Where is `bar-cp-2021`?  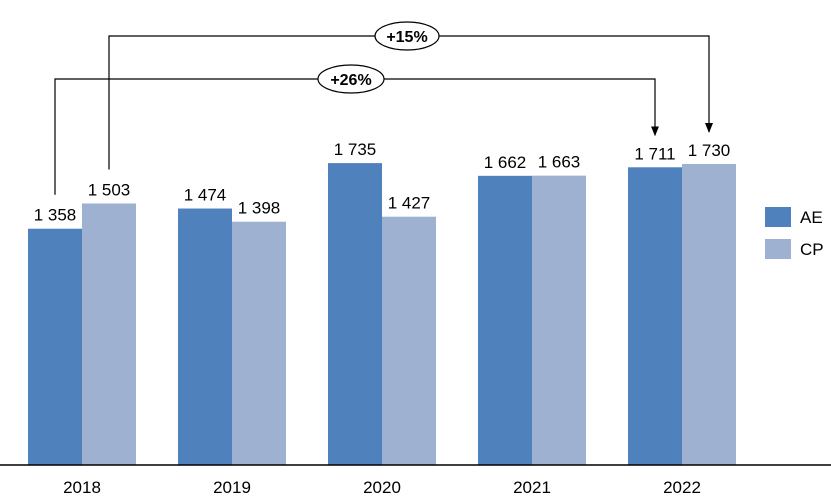 bar-cp-2021 is located at coordinates (559, 320).